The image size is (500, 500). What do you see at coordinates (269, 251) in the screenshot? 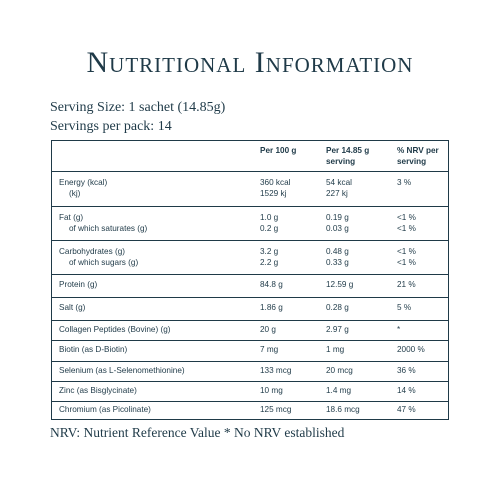
I see `cell-per-100g-line: 3.2 g` at bounding box center [269, 251].